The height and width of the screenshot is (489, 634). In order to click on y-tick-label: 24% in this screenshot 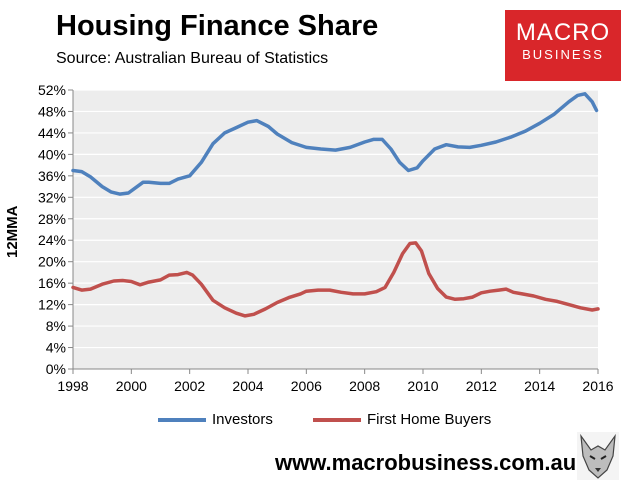, I will do `click(52, 240)`.